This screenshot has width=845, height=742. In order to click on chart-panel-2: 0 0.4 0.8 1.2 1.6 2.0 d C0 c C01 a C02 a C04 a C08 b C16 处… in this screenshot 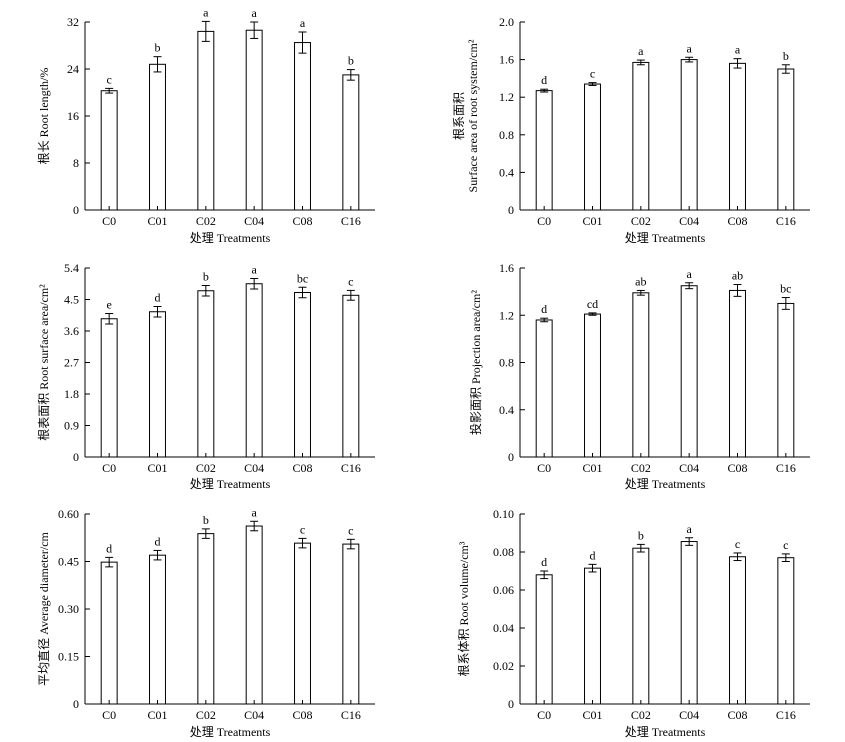, I will do `click(631, 130)`.